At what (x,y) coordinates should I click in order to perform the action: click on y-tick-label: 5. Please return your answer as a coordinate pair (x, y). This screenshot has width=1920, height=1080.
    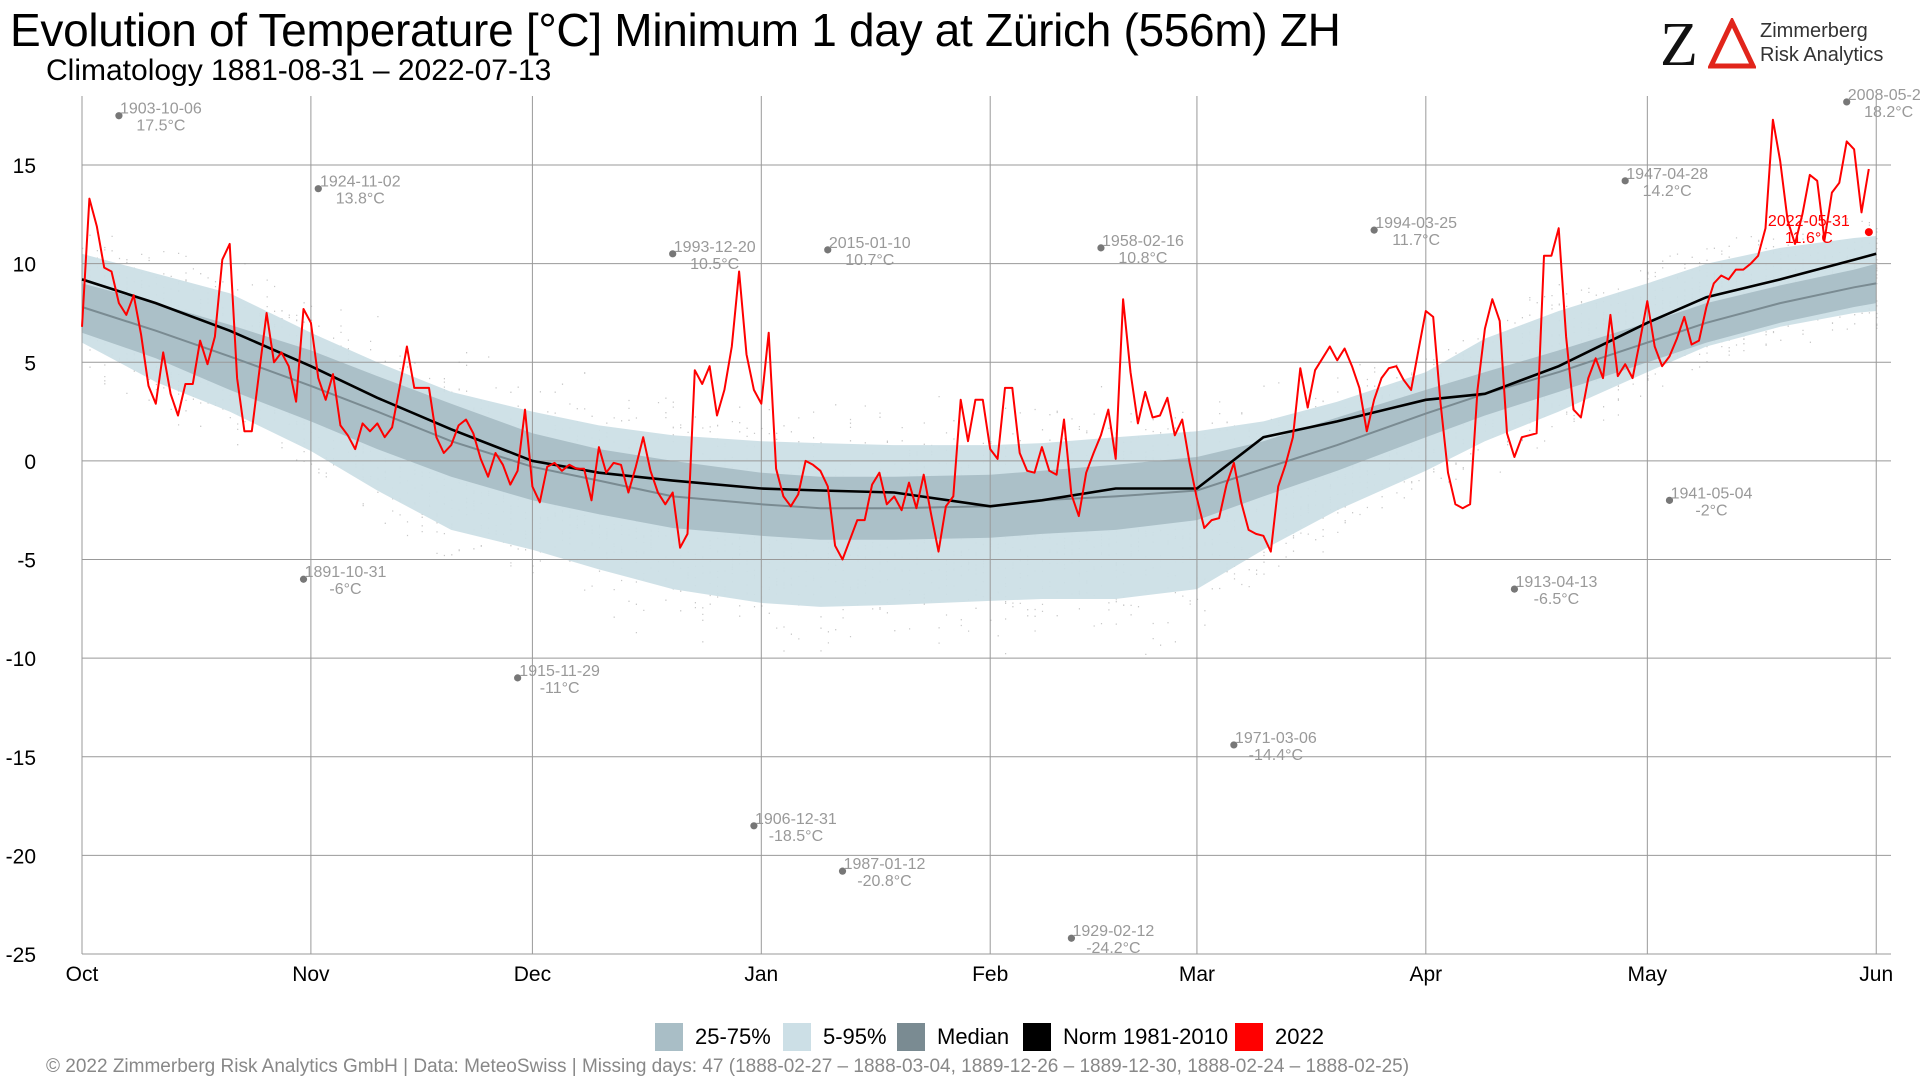
    Looking at the image, I should click on (30, 363).